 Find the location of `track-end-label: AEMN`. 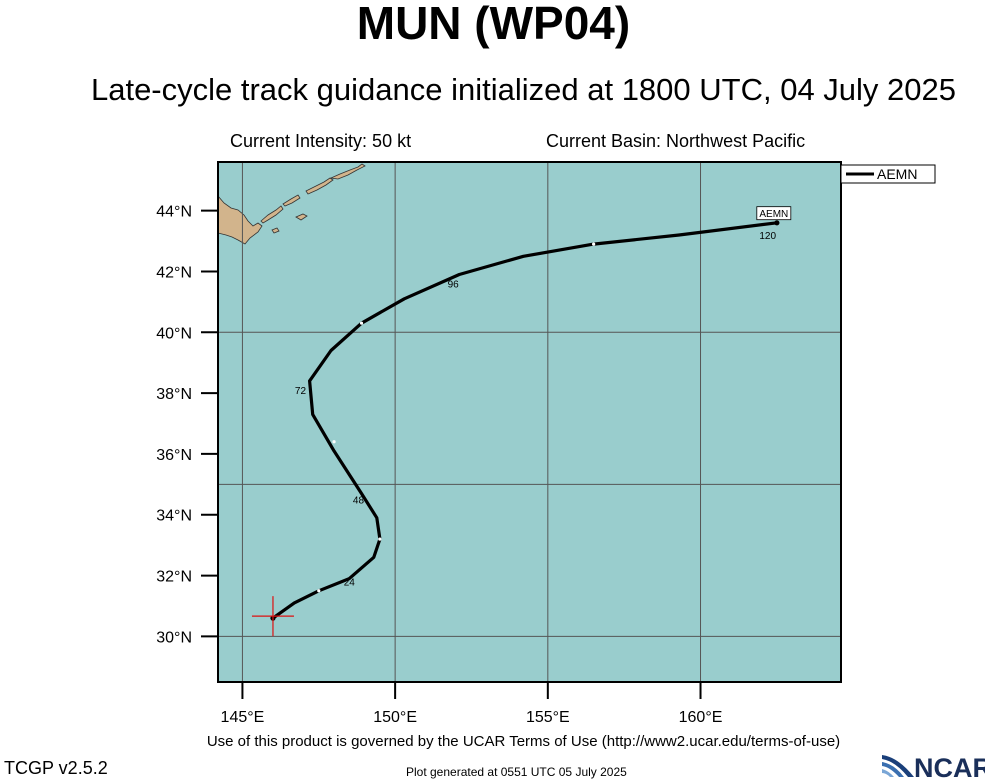

track-end-label: AEMN is located at coordinates (773, 214).